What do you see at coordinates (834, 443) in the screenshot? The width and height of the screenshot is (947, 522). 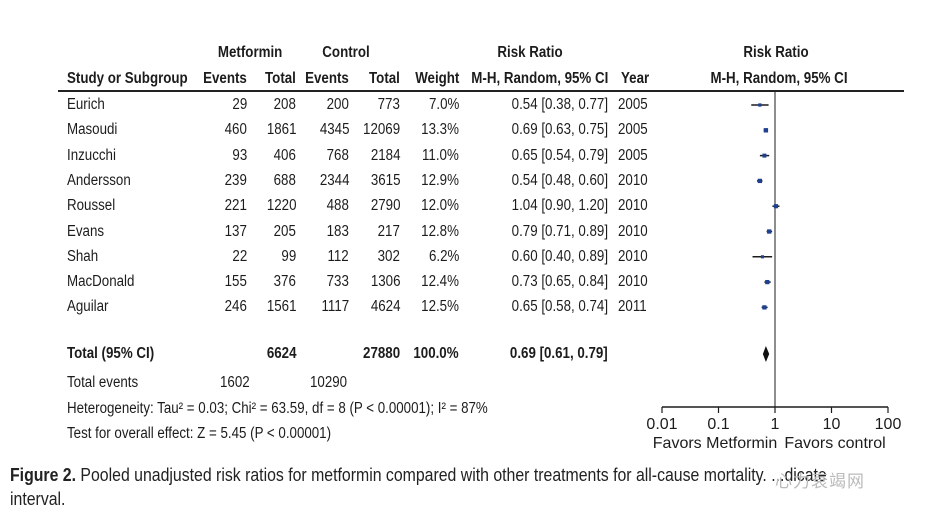 I see `favors-right-label: Favors control` at bounding box center [834, 443].